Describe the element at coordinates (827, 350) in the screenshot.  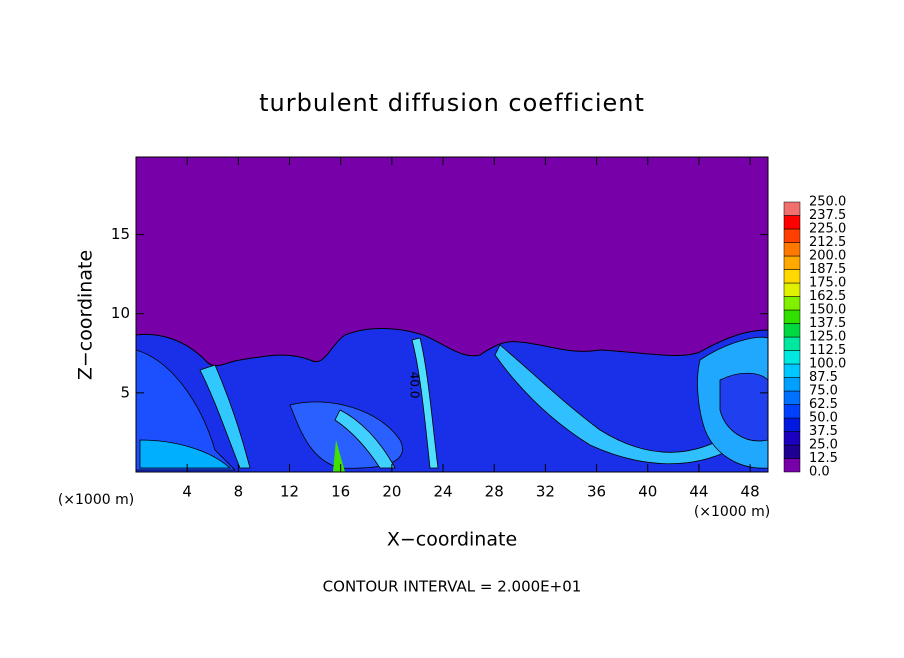
I see `colorbar-label: 112.5` at that location.